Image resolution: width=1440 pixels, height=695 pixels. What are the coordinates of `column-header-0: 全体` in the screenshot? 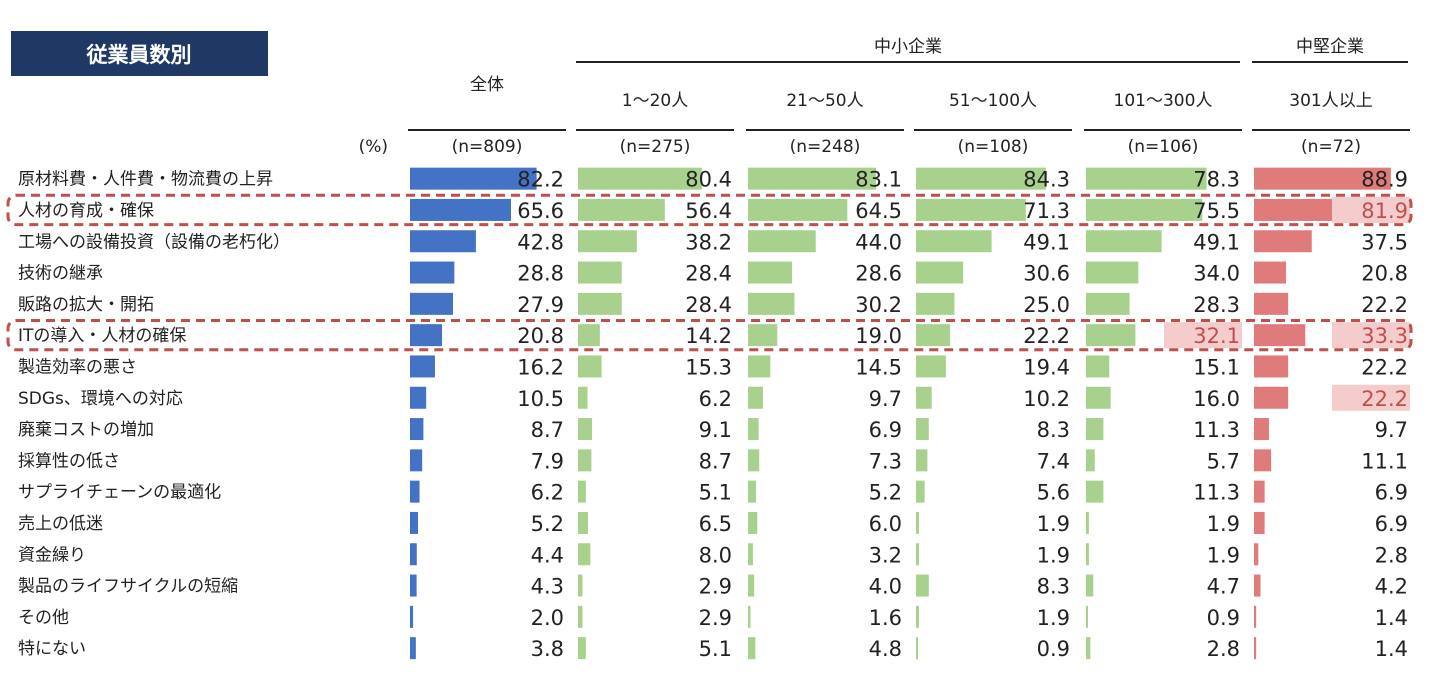 It's located at (487, 85).